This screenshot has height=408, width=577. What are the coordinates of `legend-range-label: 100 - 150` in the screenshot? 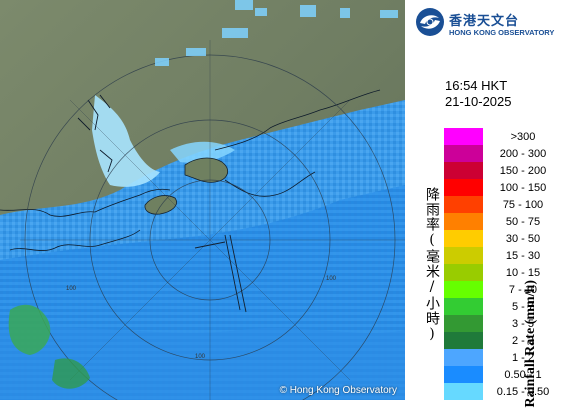 It's located at (523, 188).